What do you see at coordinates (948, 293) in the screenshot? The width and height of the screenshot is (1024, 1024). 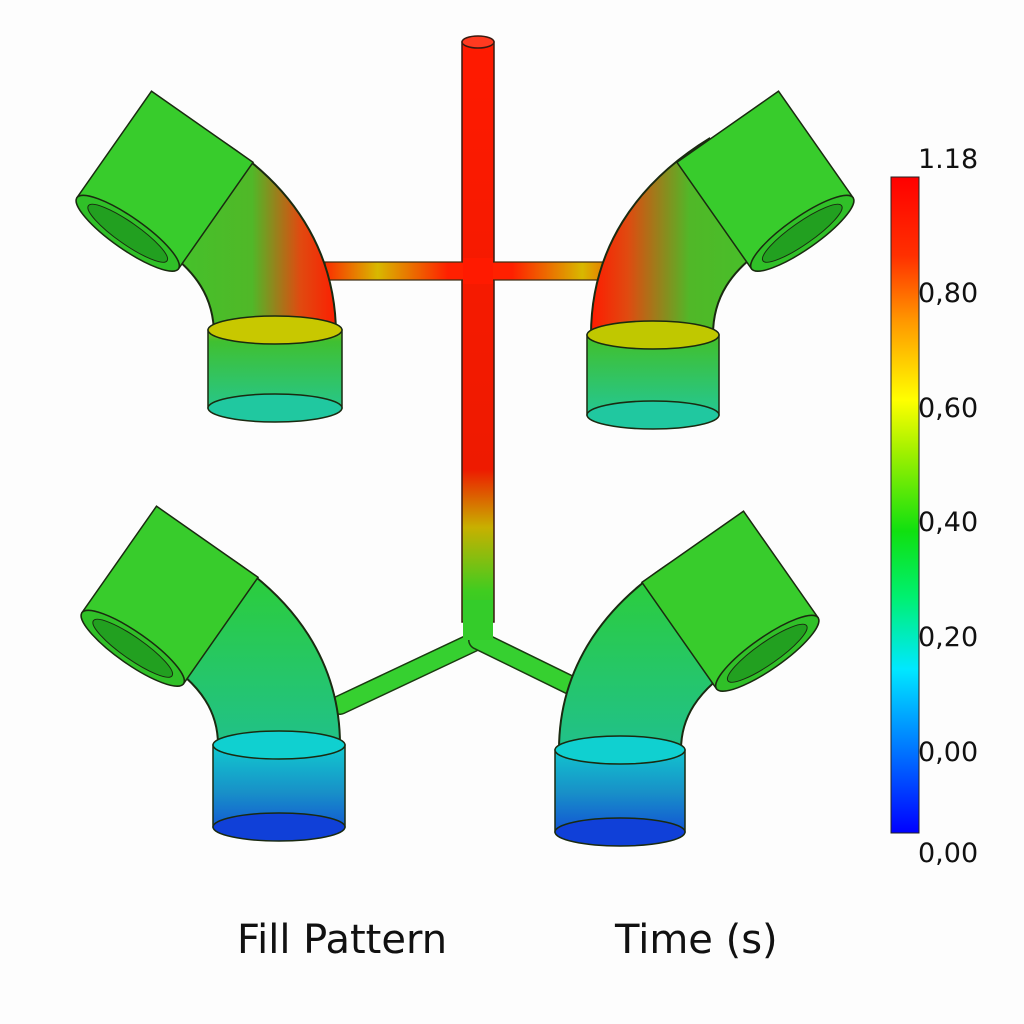 I see `color-scale-tick: 0,80` at bounding box center [948, 293].